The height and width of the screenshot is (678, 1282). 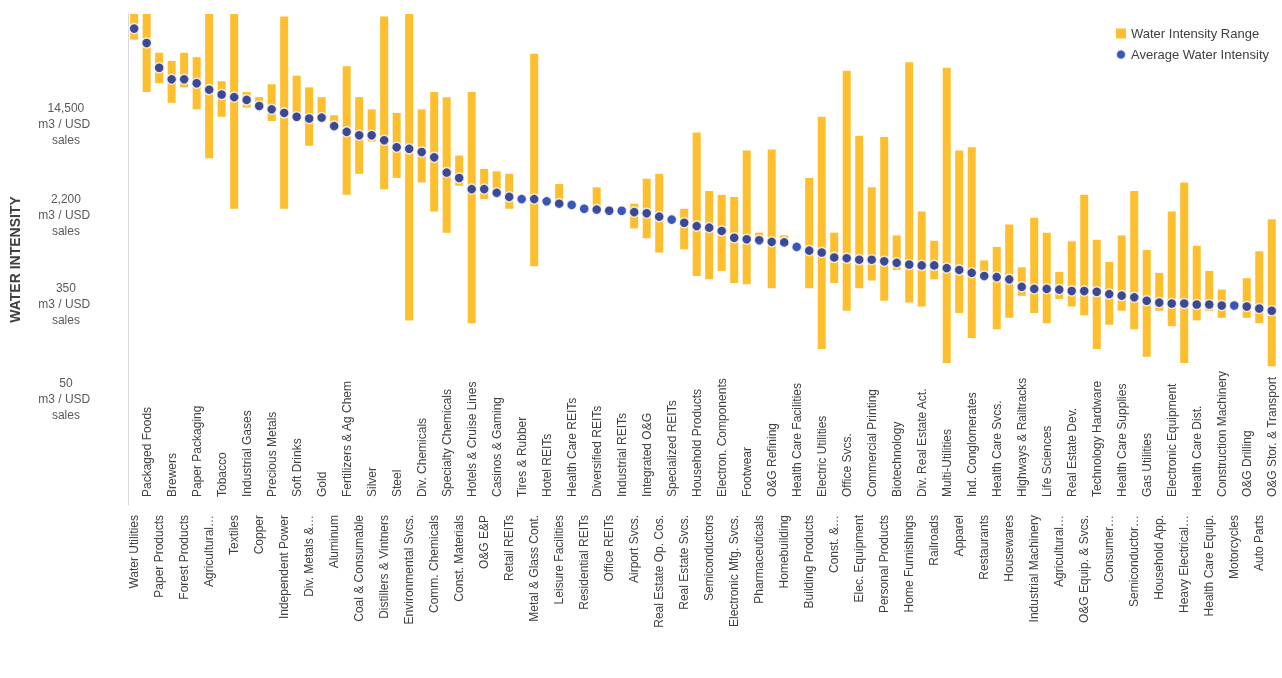 I want to click on y-axis-title: WATER INTENSITY, so click(x=15, y=259).